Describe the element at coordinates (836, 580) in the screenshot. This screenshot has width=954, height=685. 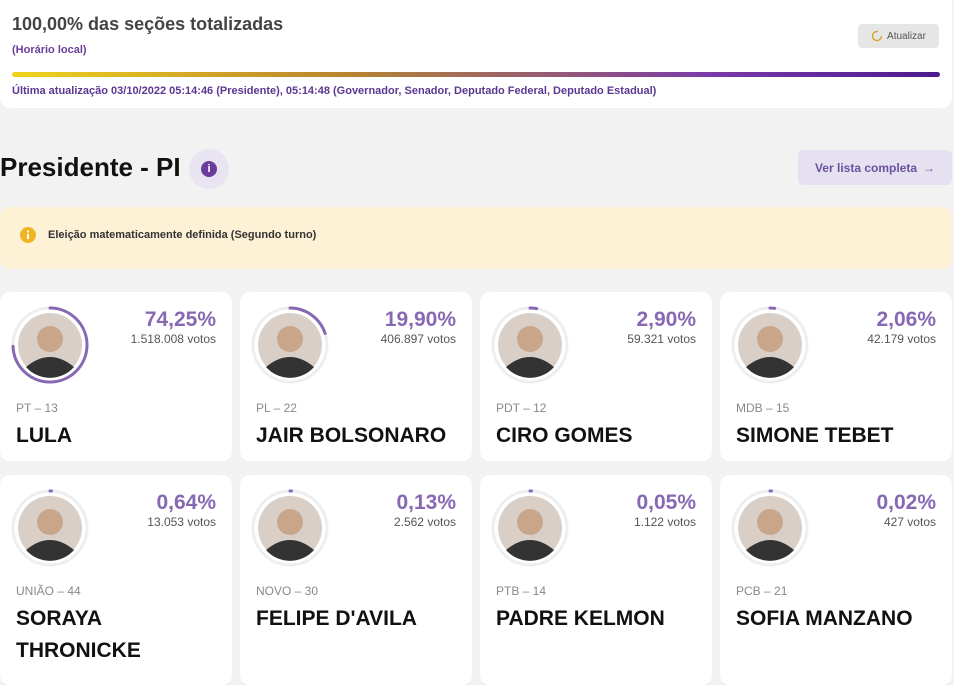
I see `candidate-card: 0,02% 427 votos PCB – 21 SOFIA MANZANO` at that location.